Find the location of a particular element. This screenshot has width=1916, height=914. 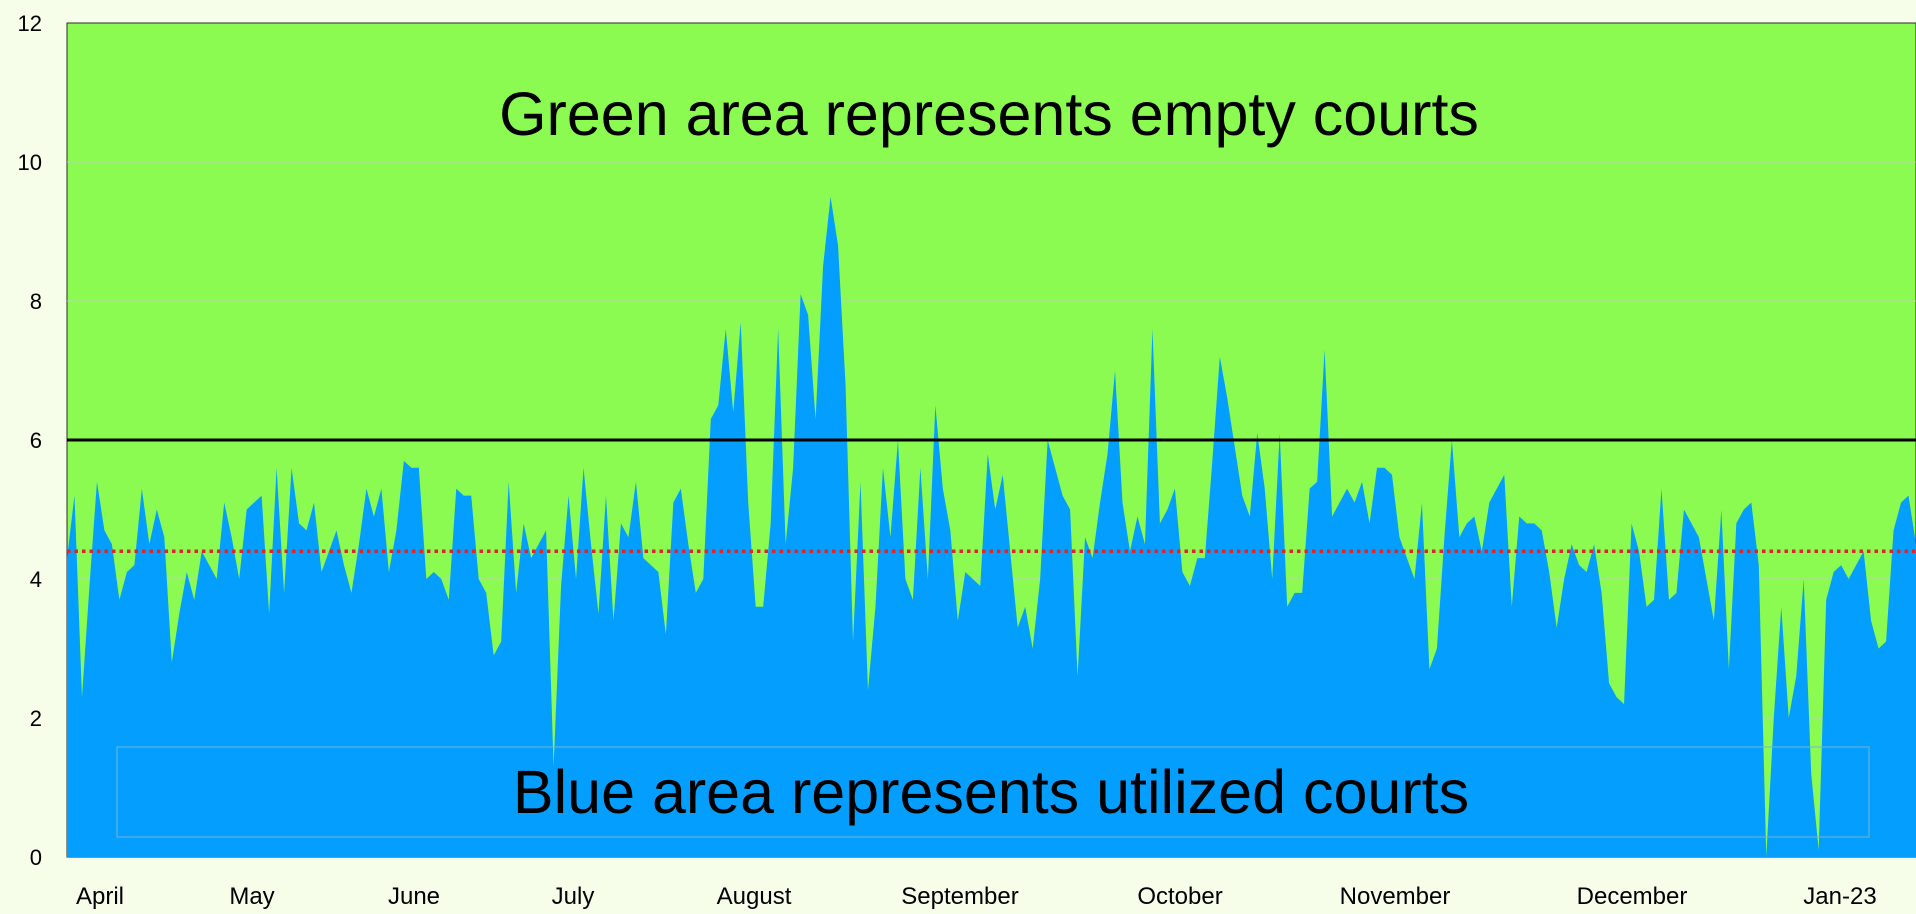

y-tick-label: 2 is located at coordinates (36, 718).